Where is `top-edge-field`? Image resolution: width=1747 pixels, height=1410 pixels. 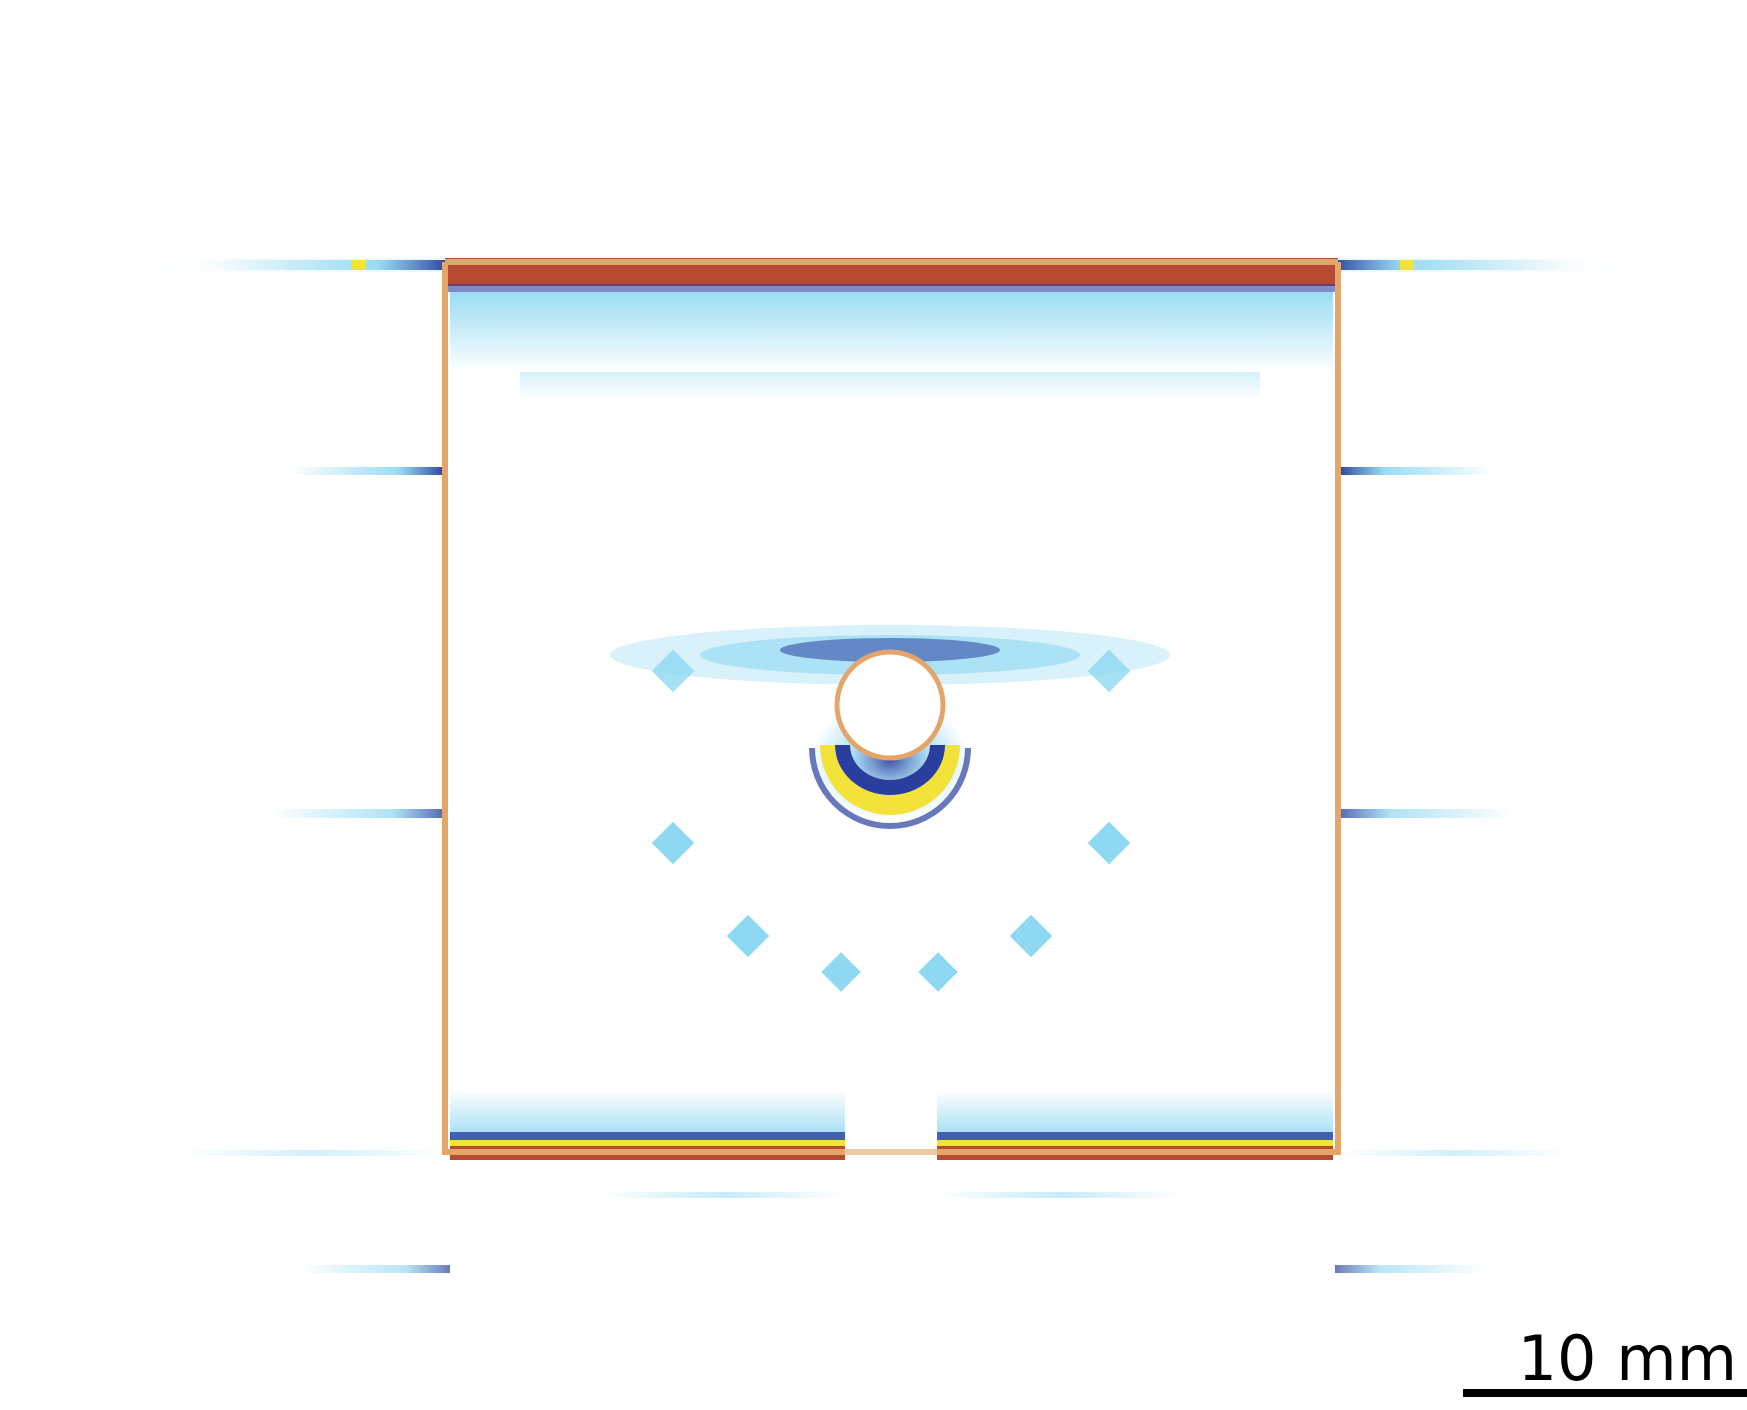
top-edge-field is located at coordinates (890, 330).